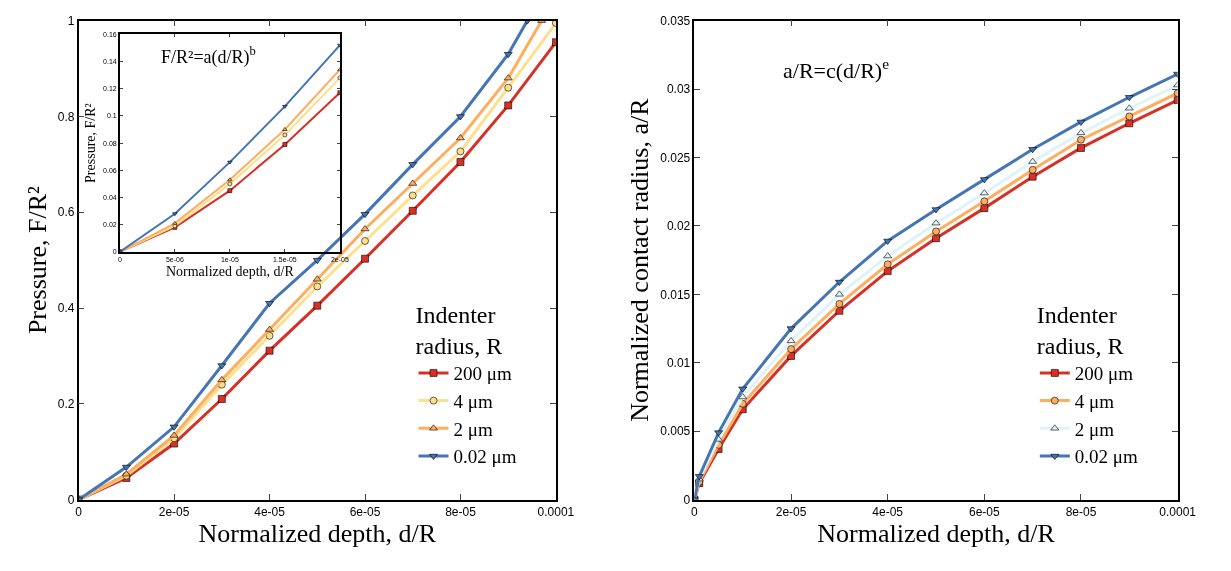 Image resolution: width=1231 pixels, height=571 pixels. What do you see at coordinates (678, 89) in the screenshot?
I see `y-tick-label: 0.03` at bounding box center [678, 89].